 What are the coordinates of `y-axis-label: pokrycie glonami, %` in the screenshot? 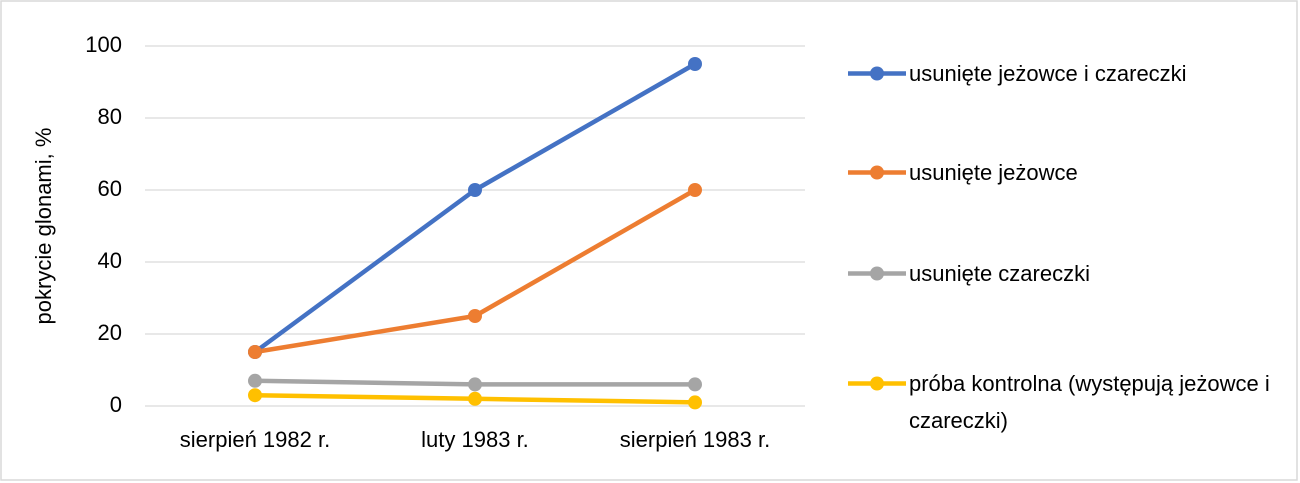 It's located at (43, 226).